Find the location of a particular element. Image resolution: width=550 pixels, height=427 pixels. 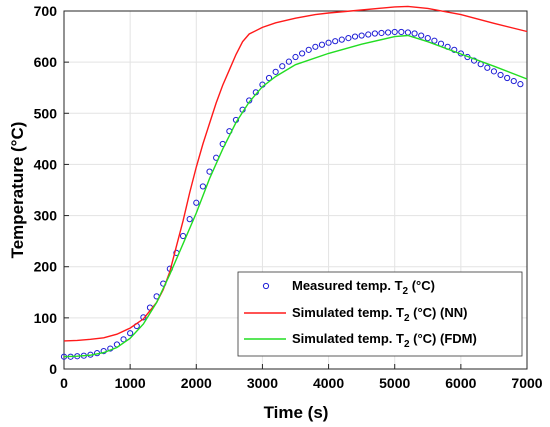

x-tick-label: 2000 is located at coordinates (196, 383).